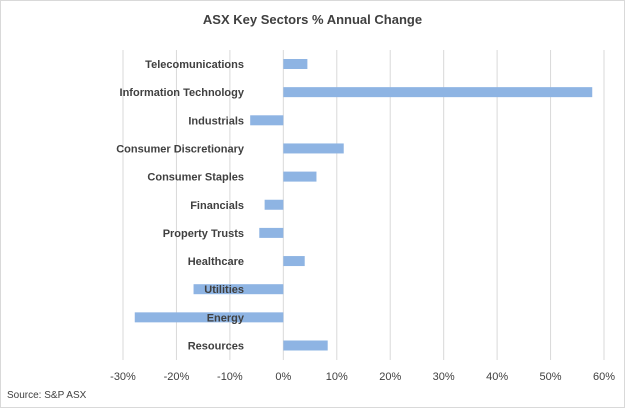 The image size is (625, 408). Describe the element at coordinates (182, 93) in the screenshot. I see `category-label: Information Technology` at that location.